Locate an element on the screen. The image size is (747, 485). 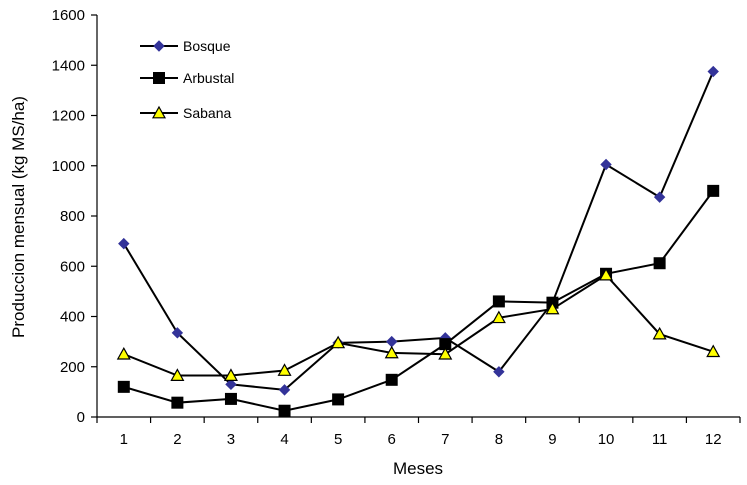
y-tick-label: 600 is located at coordinates (72, 266).